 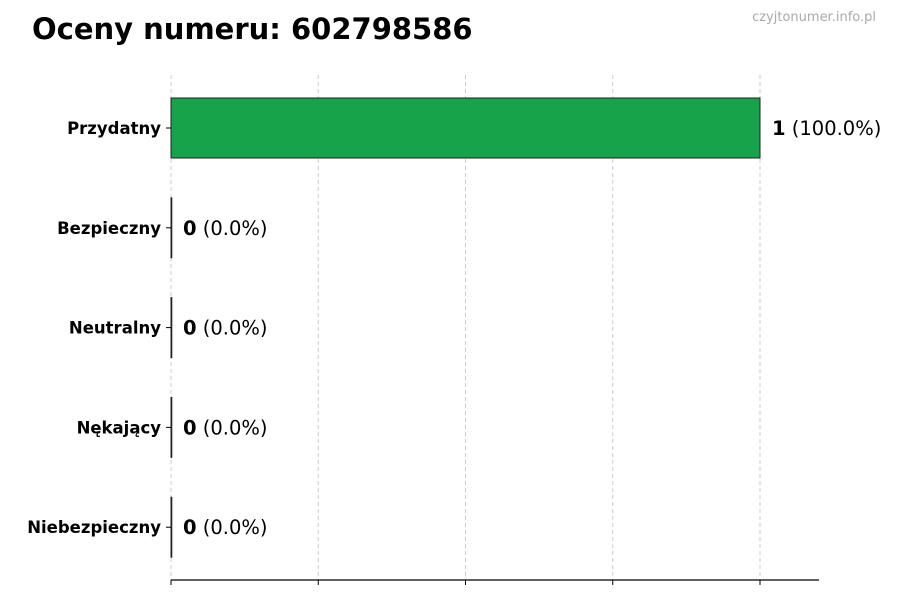 I want to click on category-label: Neutralny, so click(x=115, y=328).